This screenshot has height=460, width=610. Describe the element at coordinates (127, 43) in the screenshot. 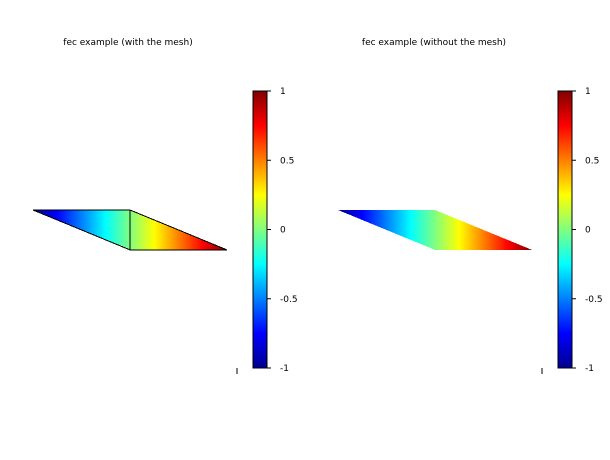

I see `chart-title: fec example (with the mesh)` at that location.